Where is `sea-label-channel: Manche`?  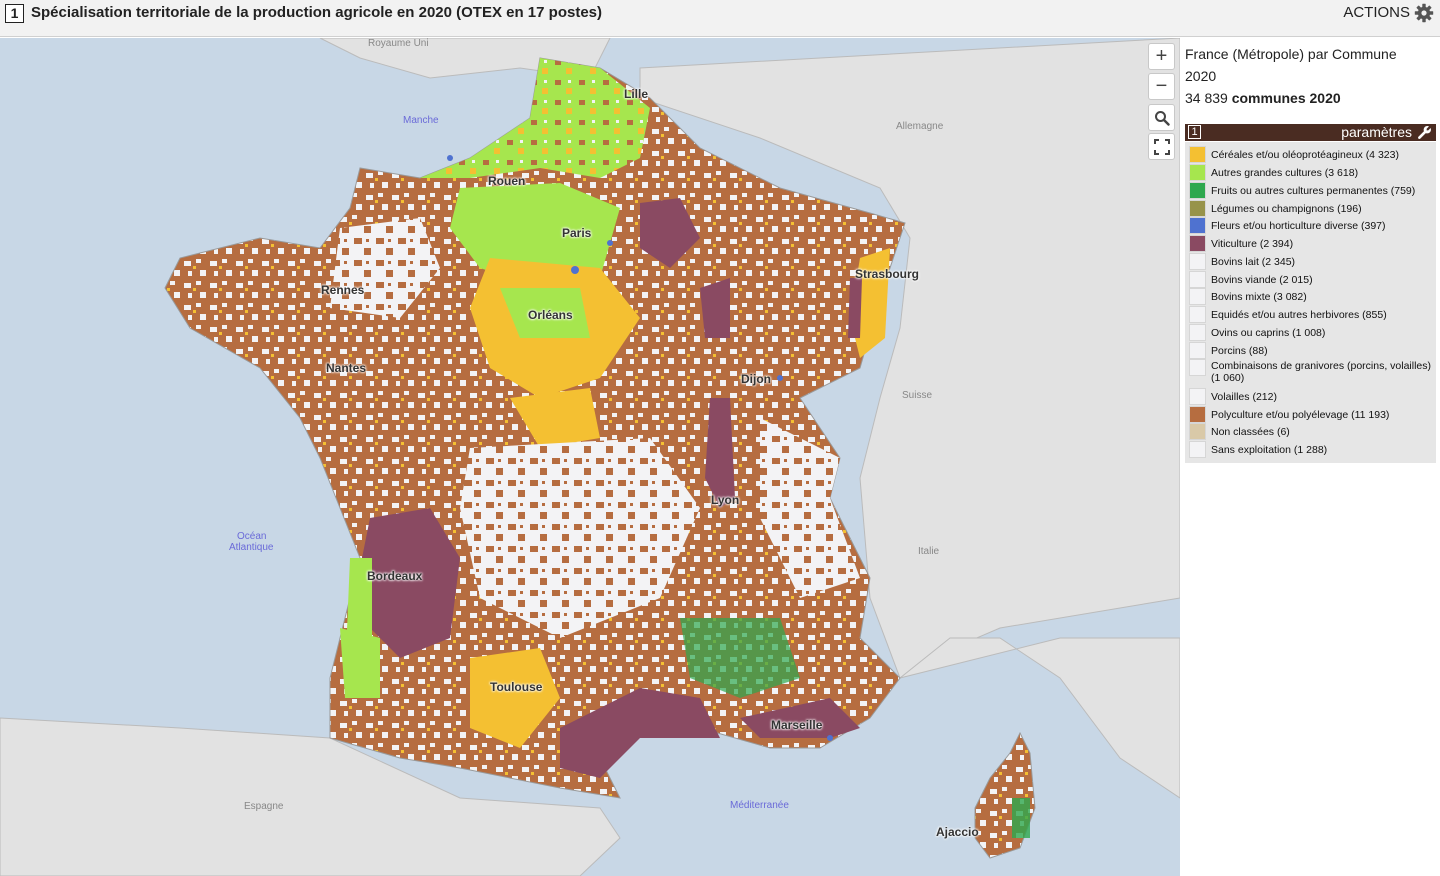 sea-label-channel: Manche is located at coordinates (421, 120).